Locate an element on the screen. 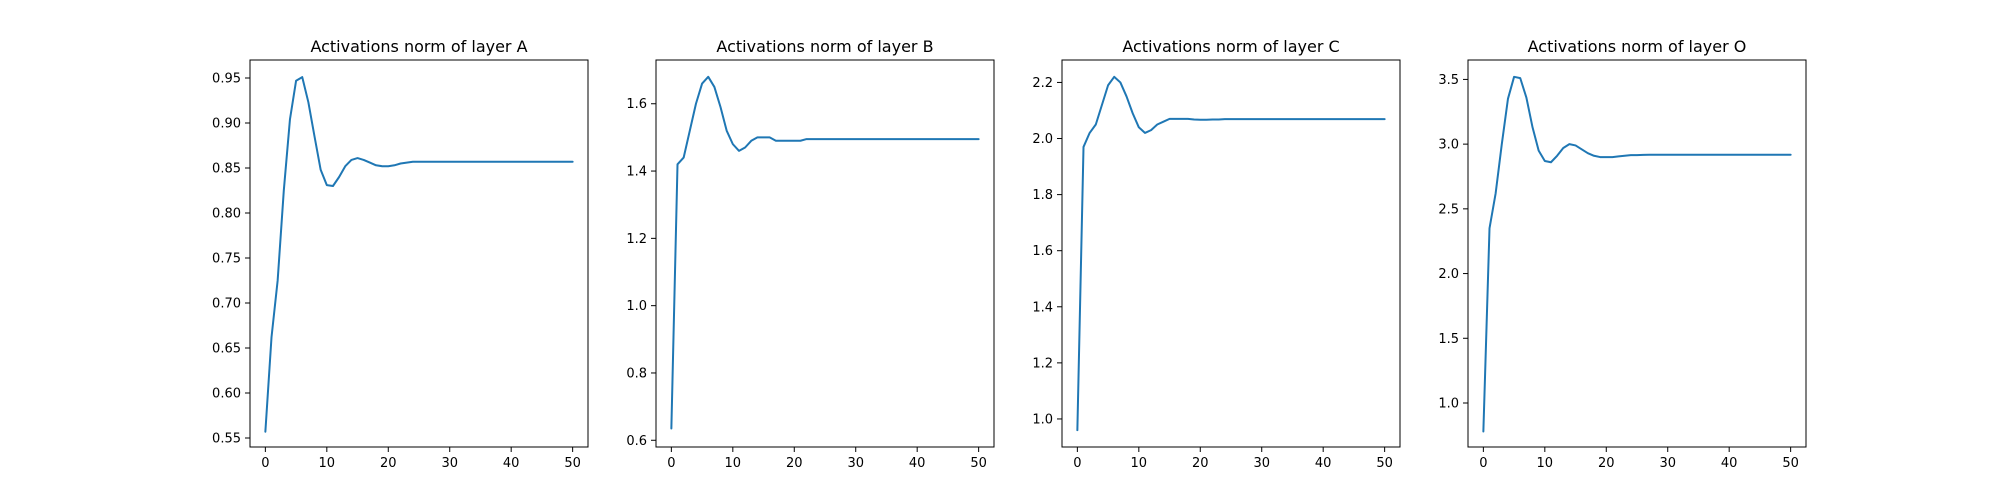 This screenshot has width=2000, height=500. y-tick-label: 0.55 is located at coordinates (226, 439).